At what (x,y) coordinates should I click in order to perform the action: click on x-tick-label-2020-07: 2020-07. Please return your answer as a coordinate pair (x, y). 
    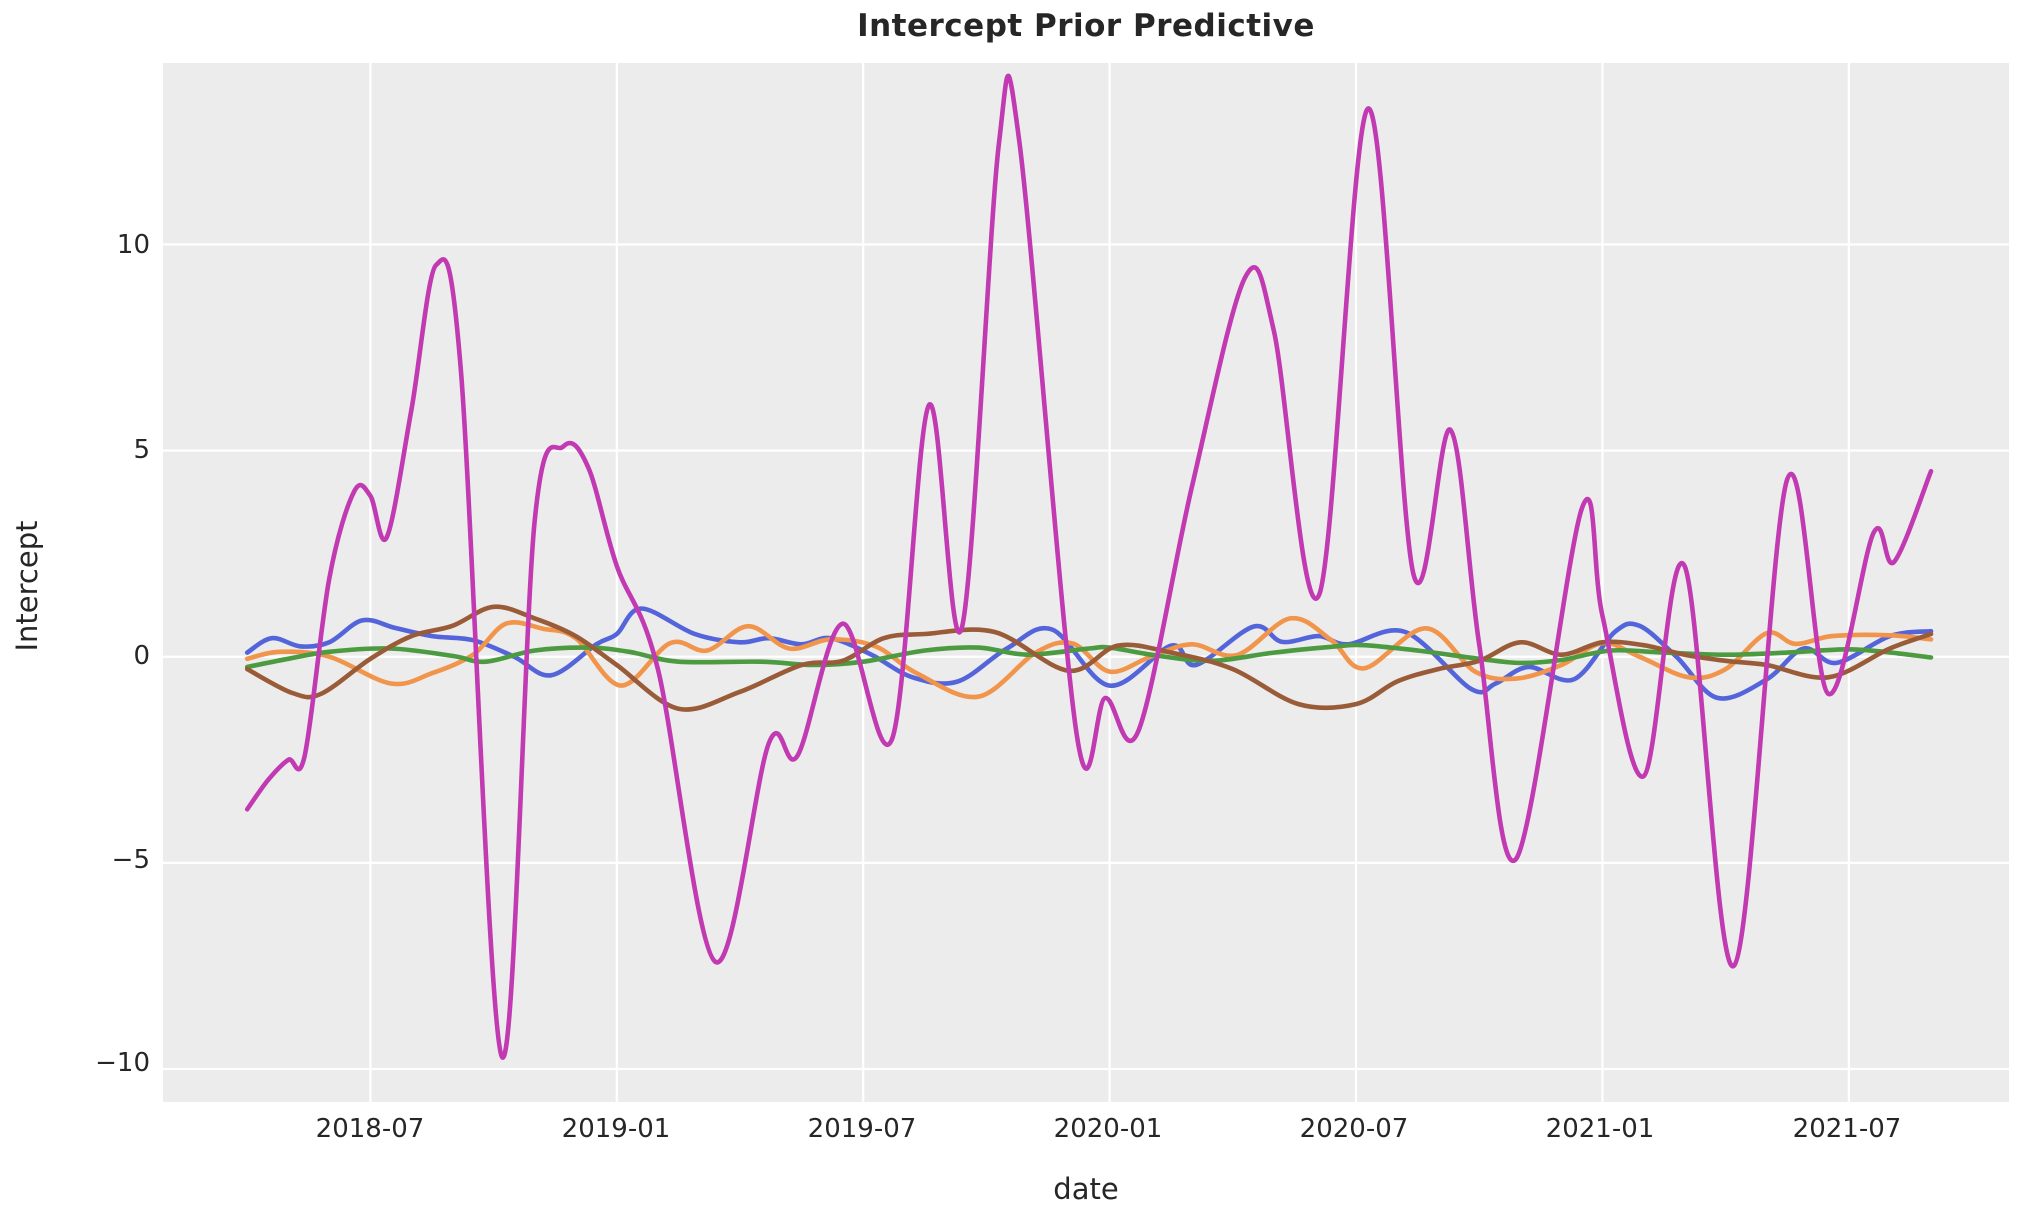
    Looking at the image, I should click on (1354, 1129).